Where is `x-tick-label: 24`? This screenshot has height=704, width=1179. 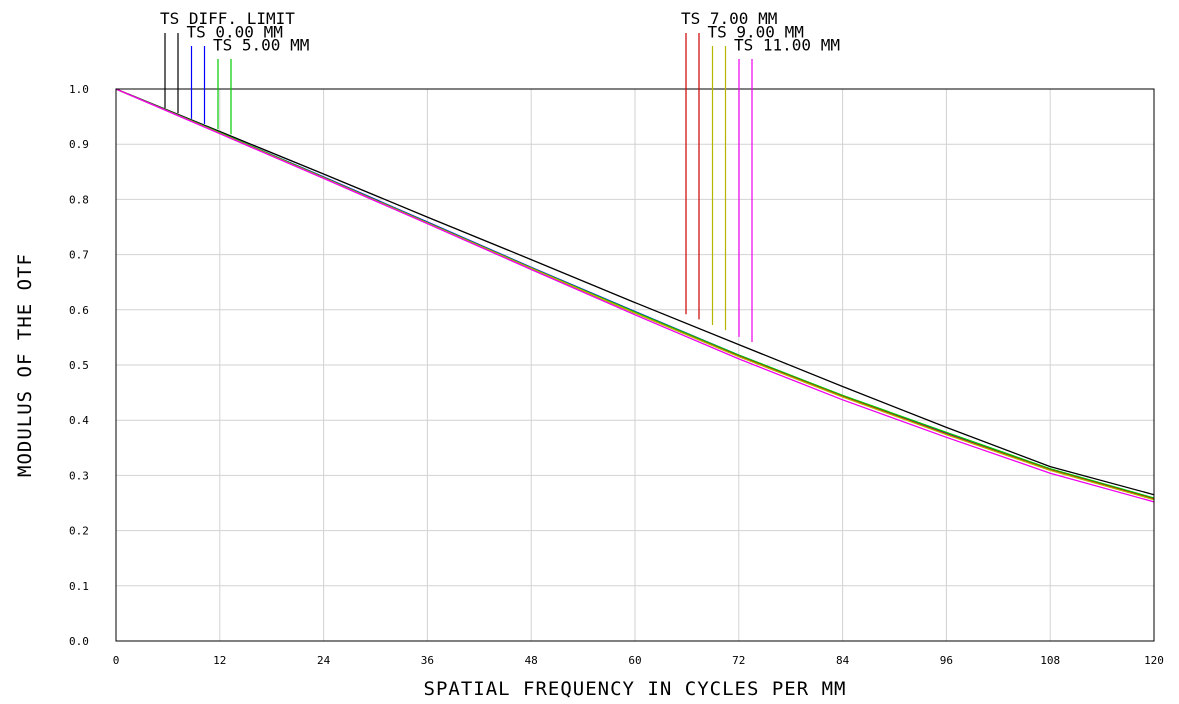 x-tick-label: 24 is located at coordinates (324, 660).